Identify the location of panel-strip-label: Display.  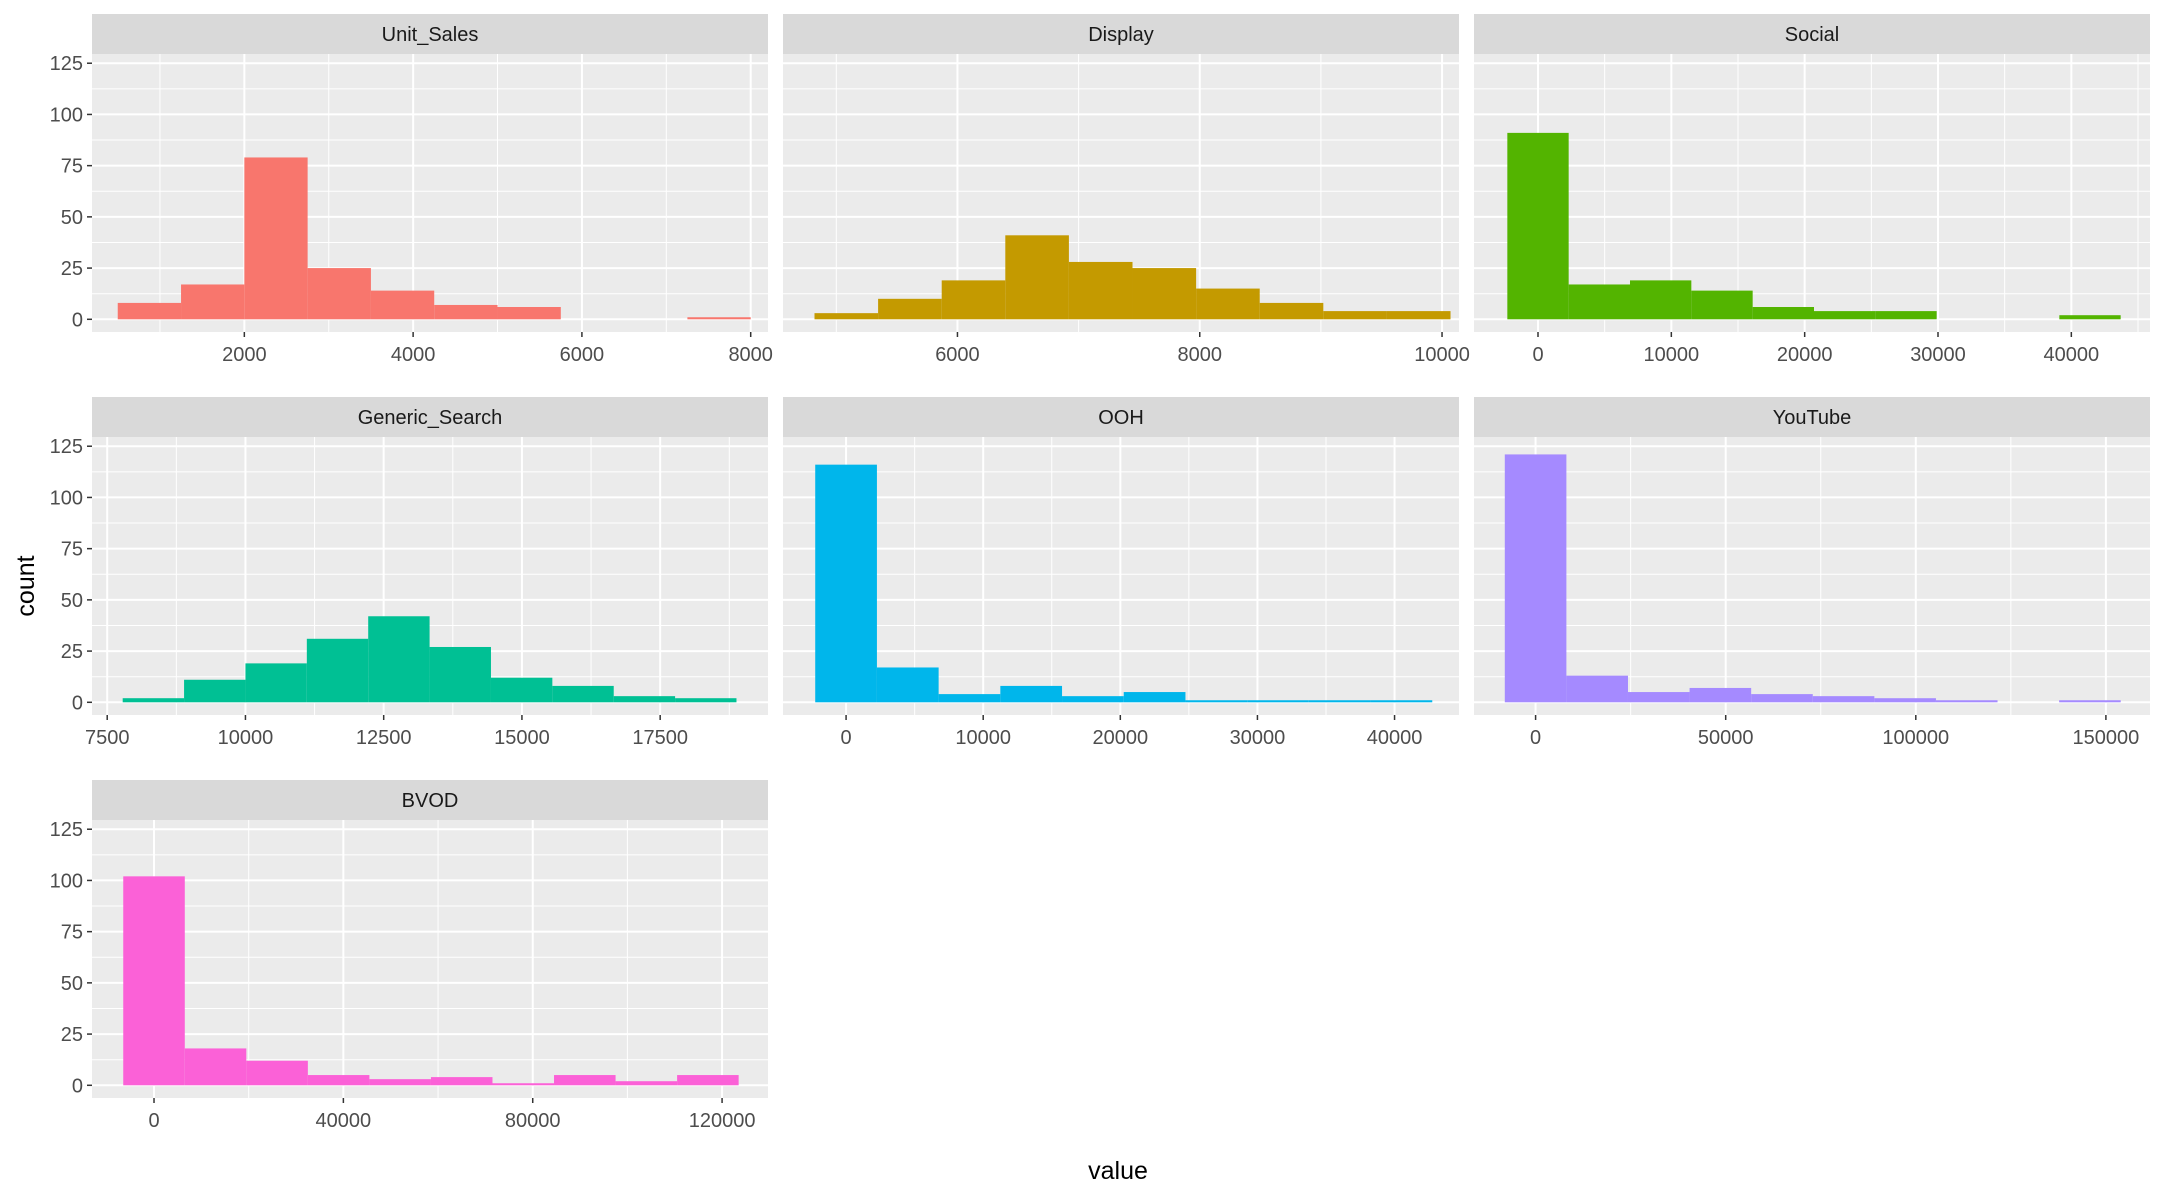
(1121, 35).